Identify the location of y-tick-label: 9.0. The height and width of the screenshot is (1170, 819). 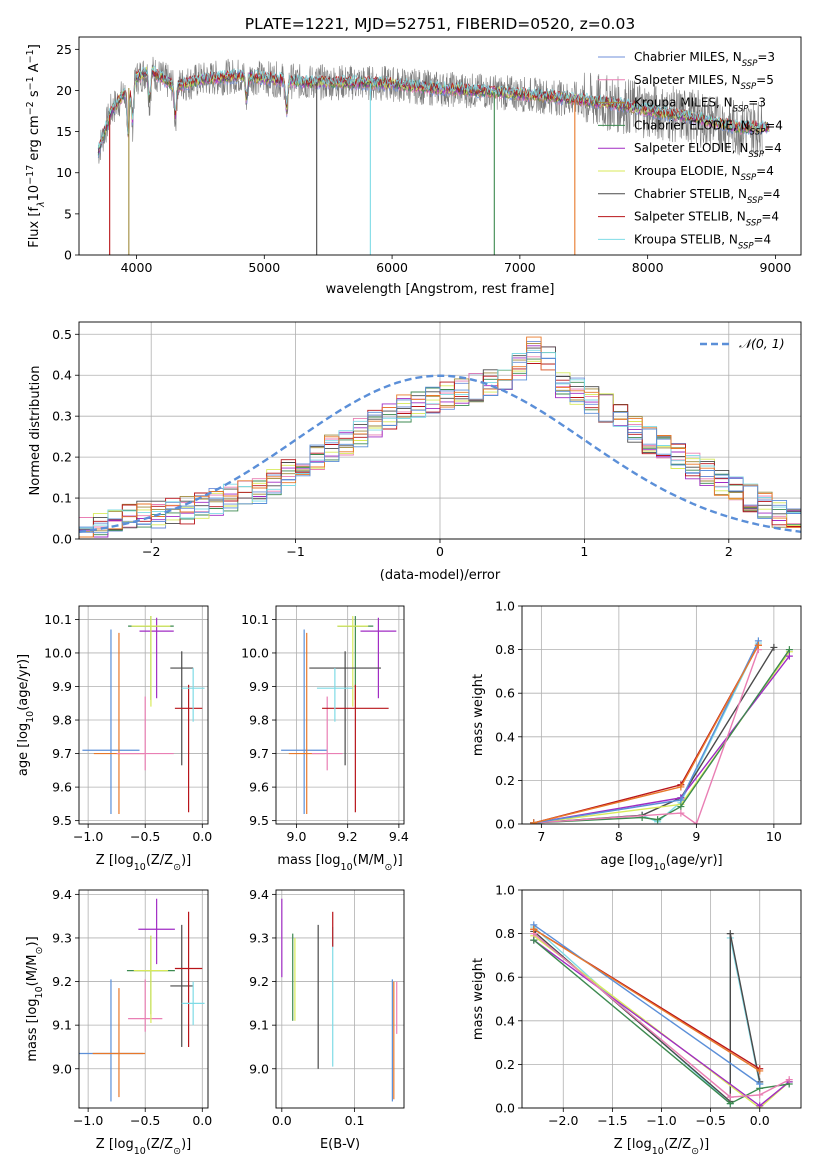
(259, 1068).